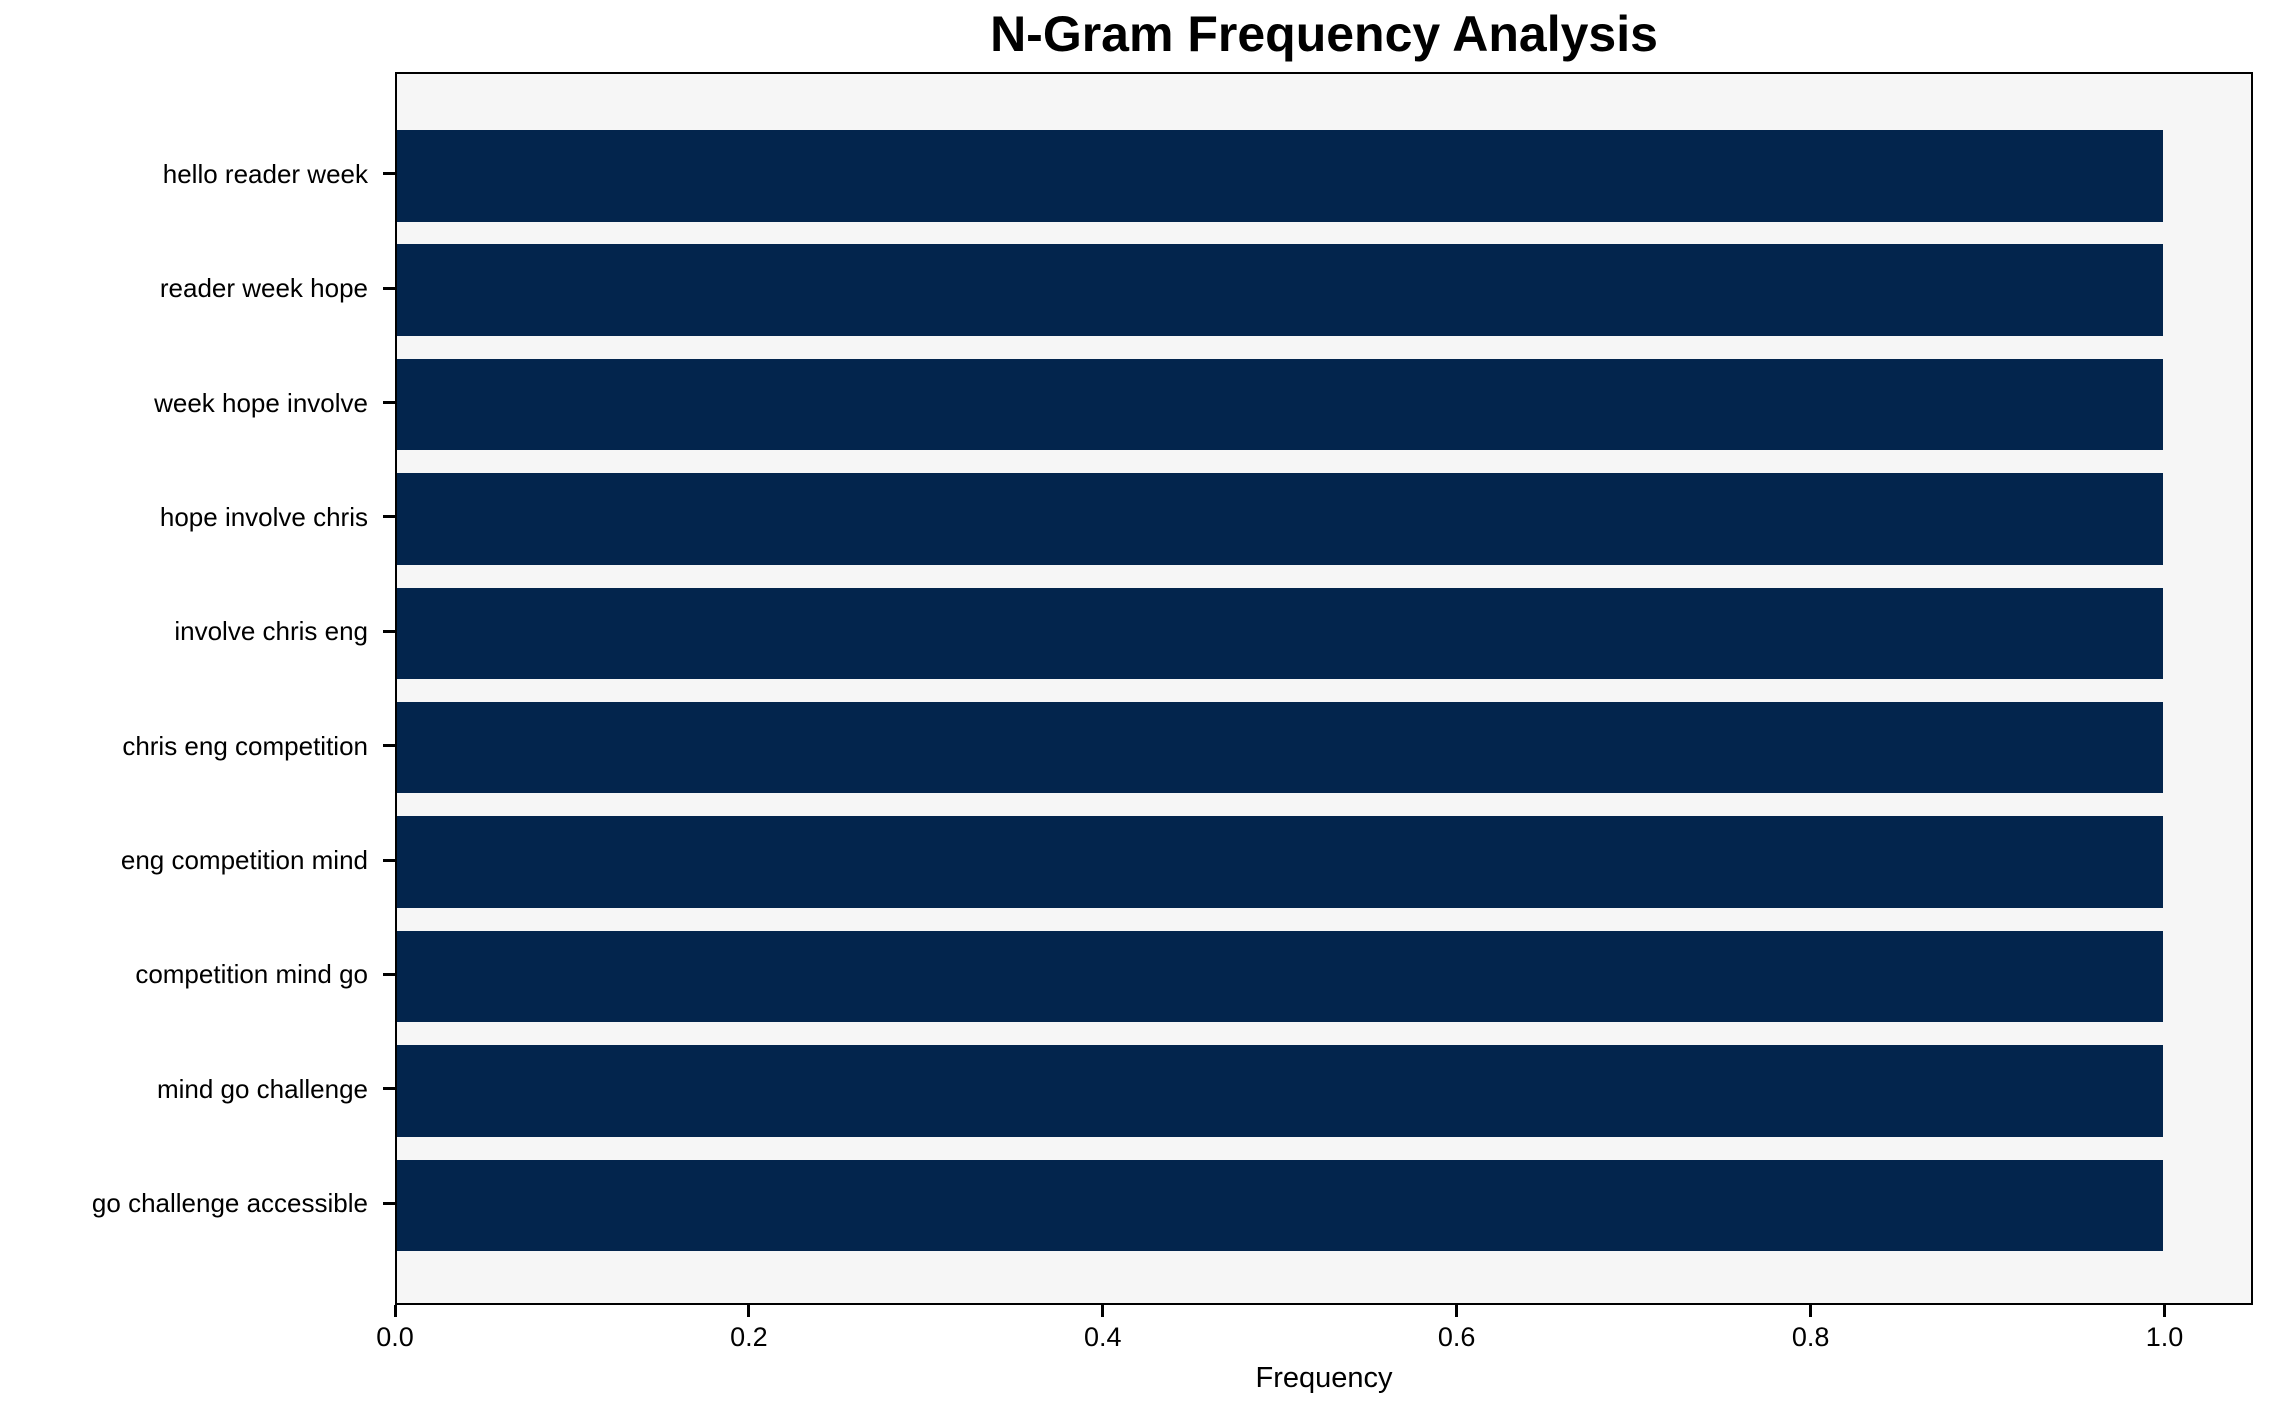  Describe the element at coordinates (749, 1337) in the screenshot. I see `x-tick-label: 0.2` at that location.